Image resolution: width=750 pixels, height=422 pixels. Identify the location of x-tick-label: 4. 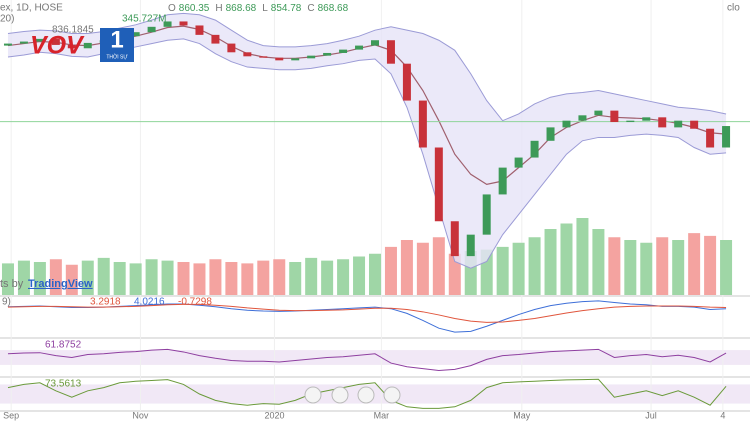
(722, 415).